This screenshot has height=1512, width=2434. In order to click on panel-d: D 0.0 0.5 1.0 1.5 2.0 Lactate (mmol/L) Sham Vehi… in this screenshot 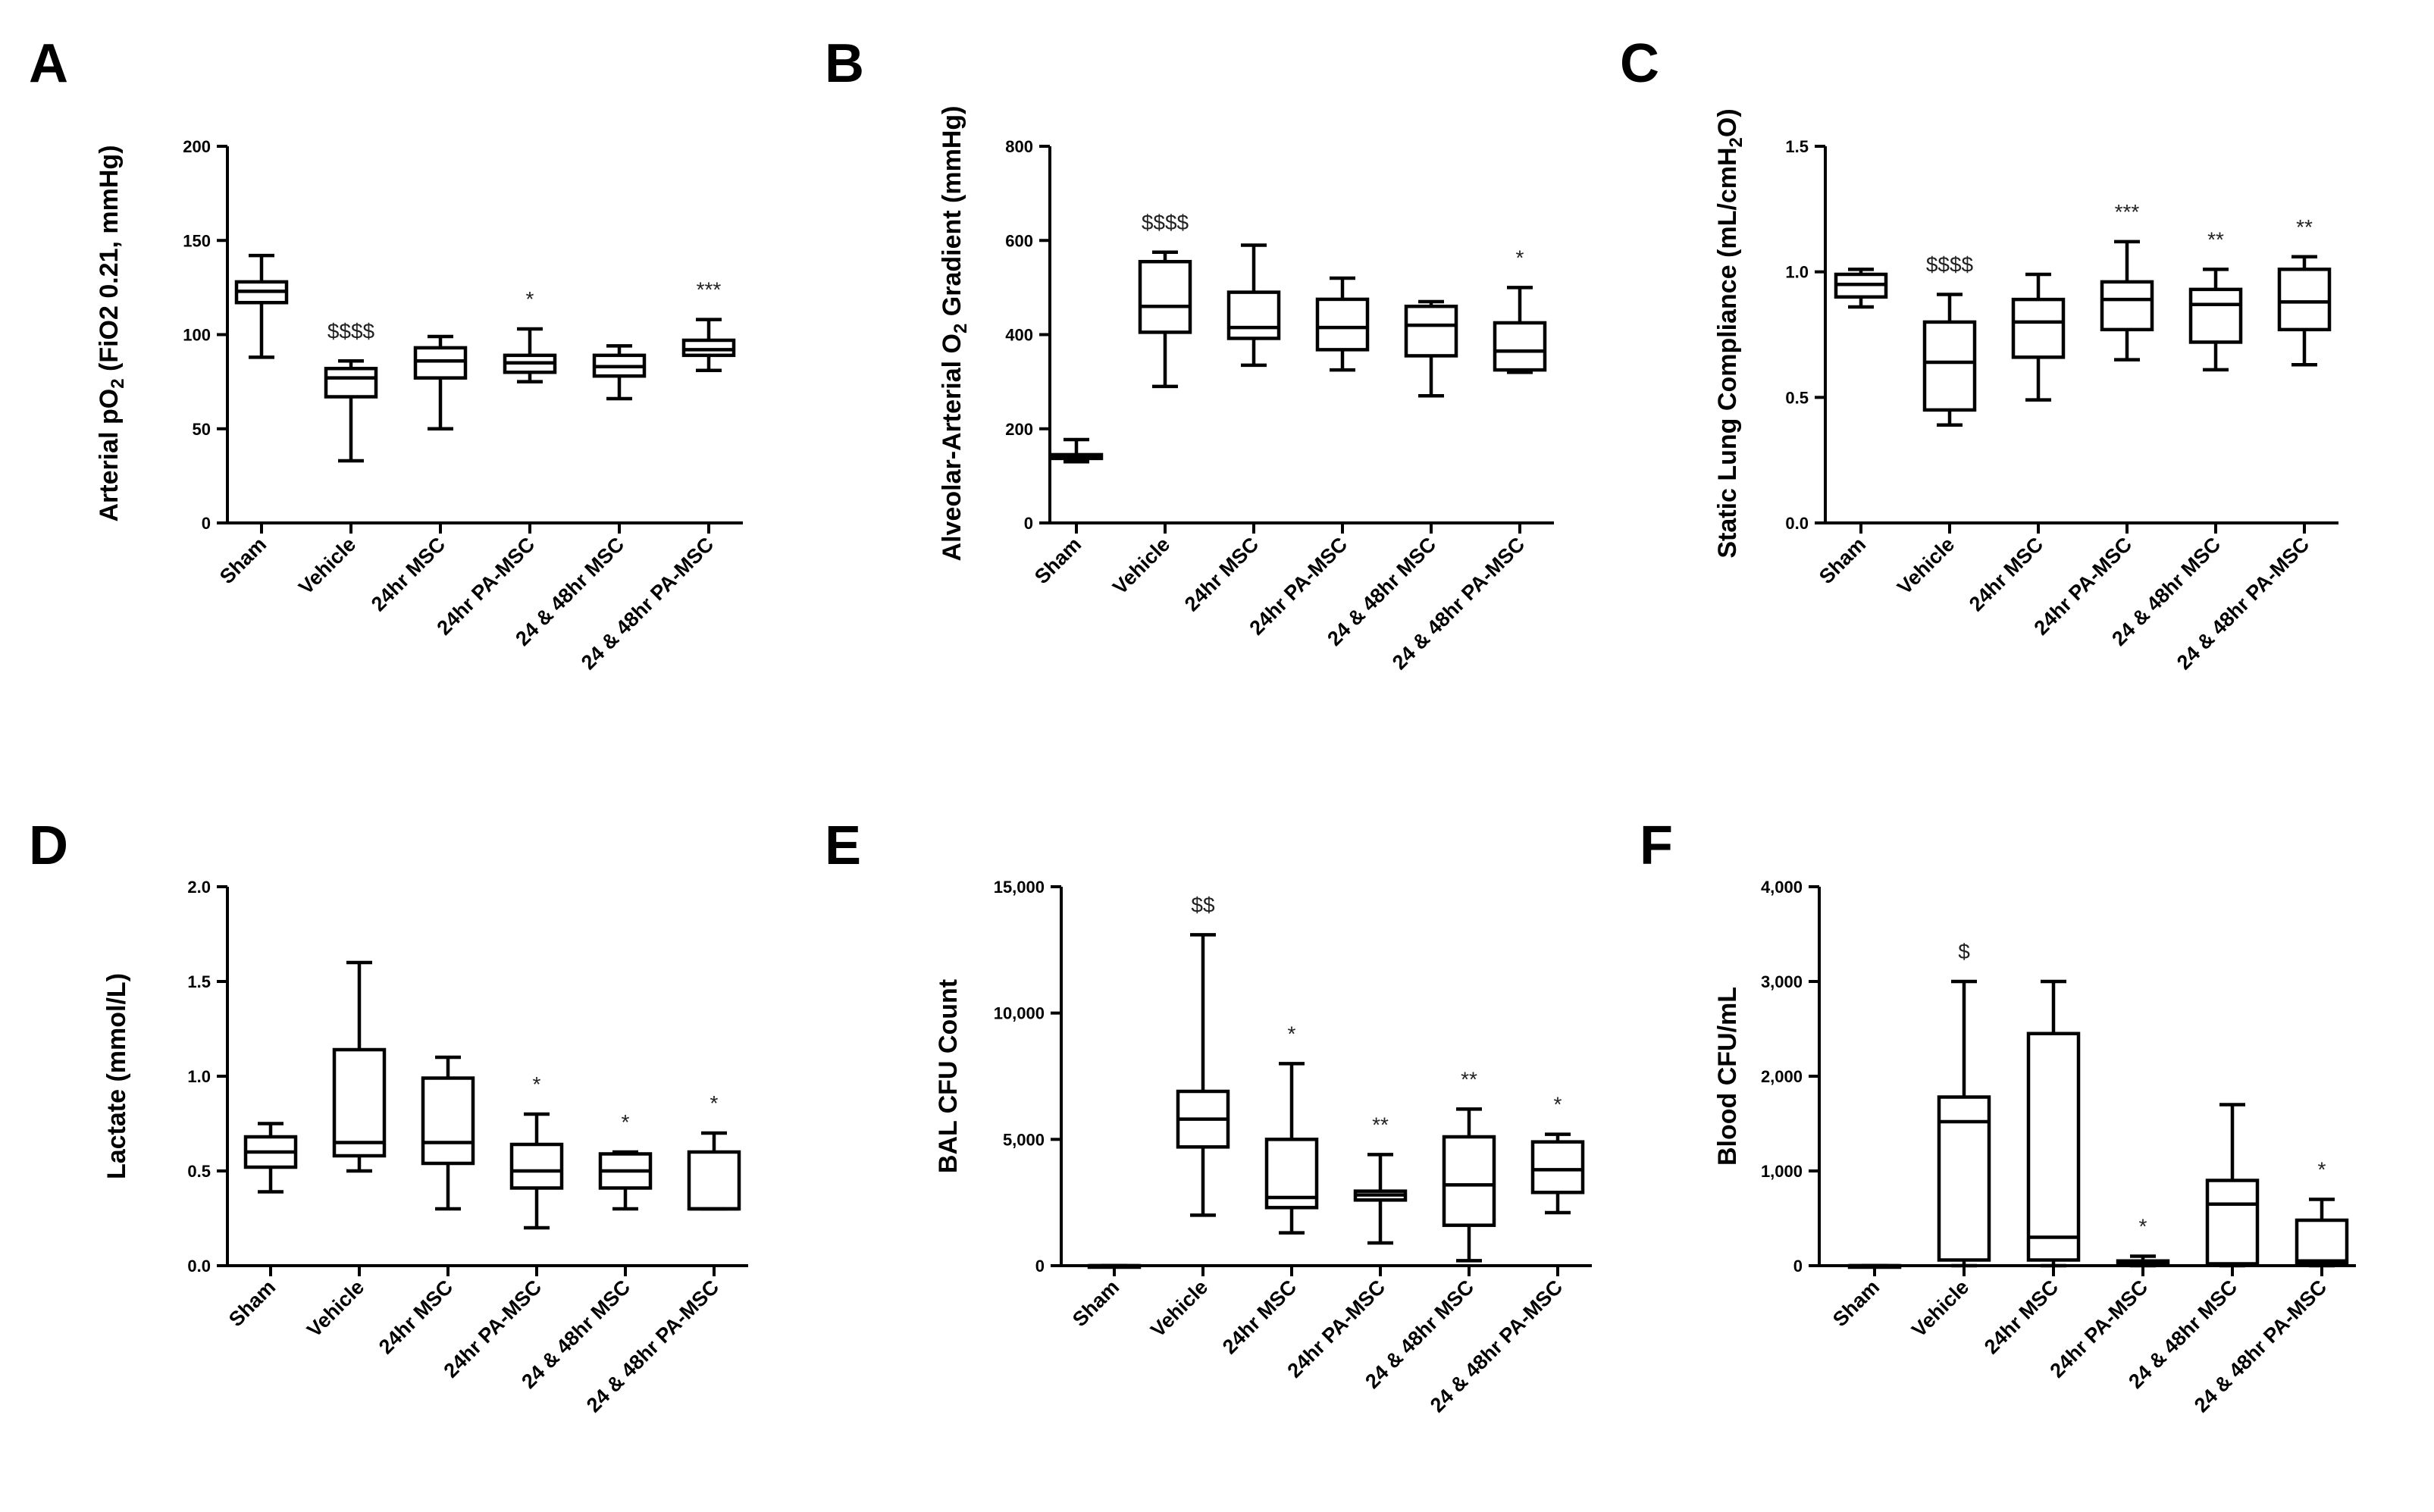, I will do `click(388, 1116)`.